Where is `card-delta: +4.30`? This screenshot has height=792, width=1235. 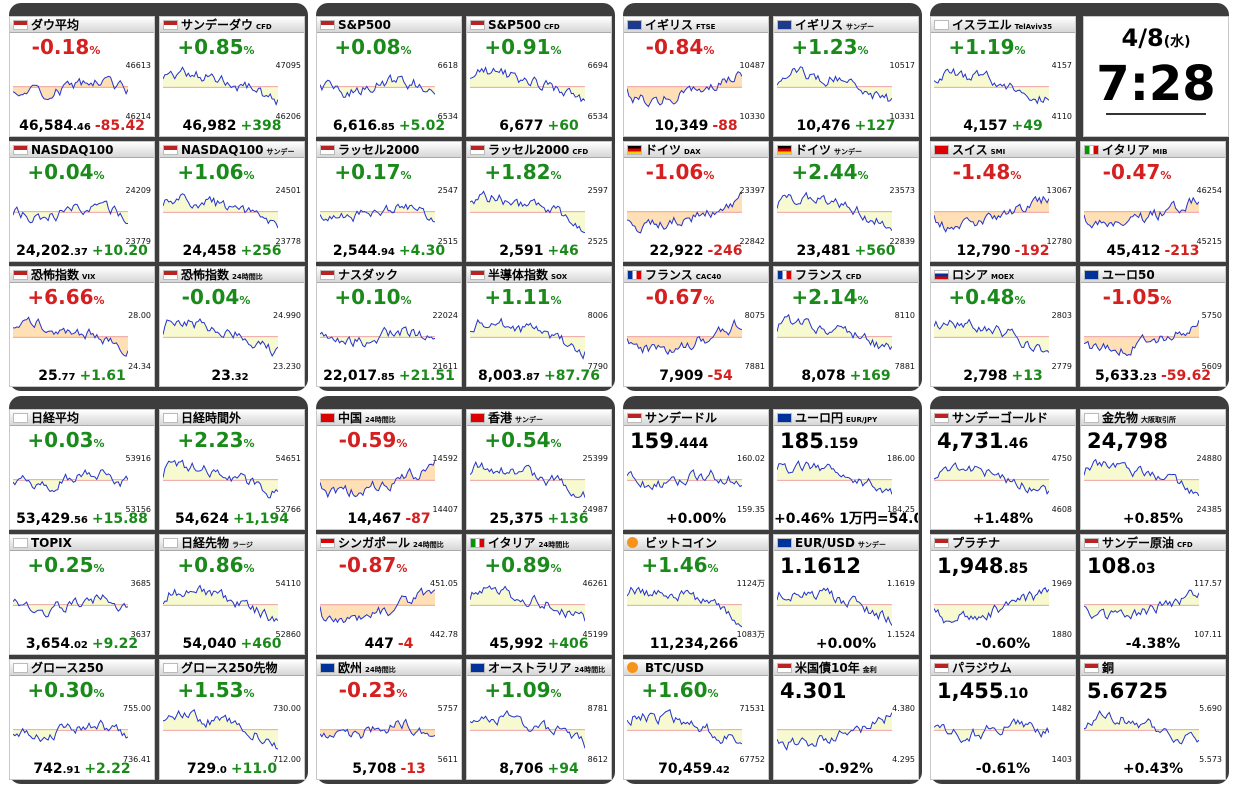
card-delta: +4.30 is located at coordinates (422, 251).